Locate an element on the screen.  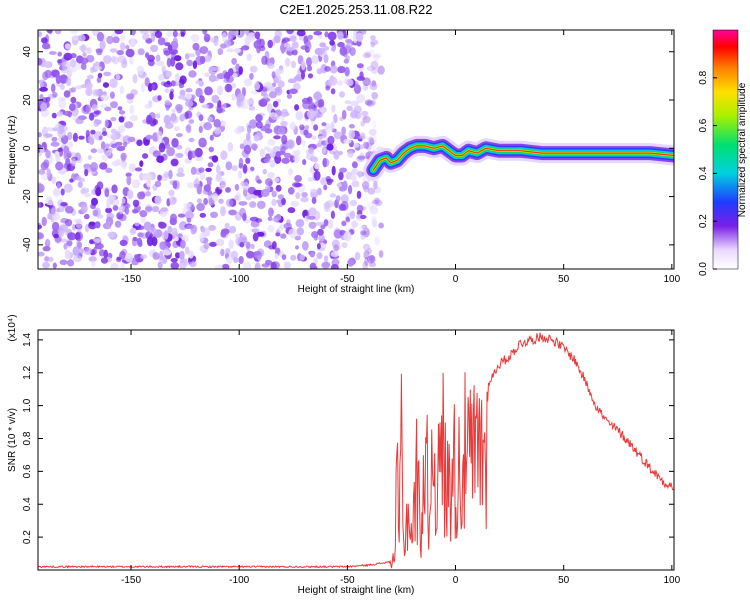
colorbar-gradient is located at coordinates (725, 149).